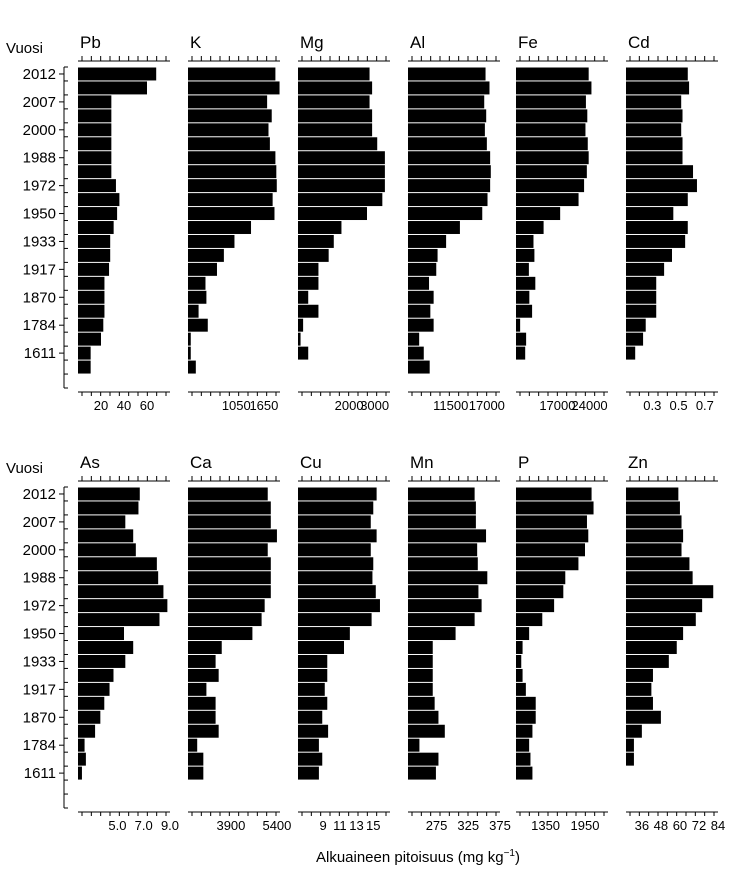 The height and width of the screenshot is (878, 756). I want to click on x-tick-label: 0.7, so click(705, 405).